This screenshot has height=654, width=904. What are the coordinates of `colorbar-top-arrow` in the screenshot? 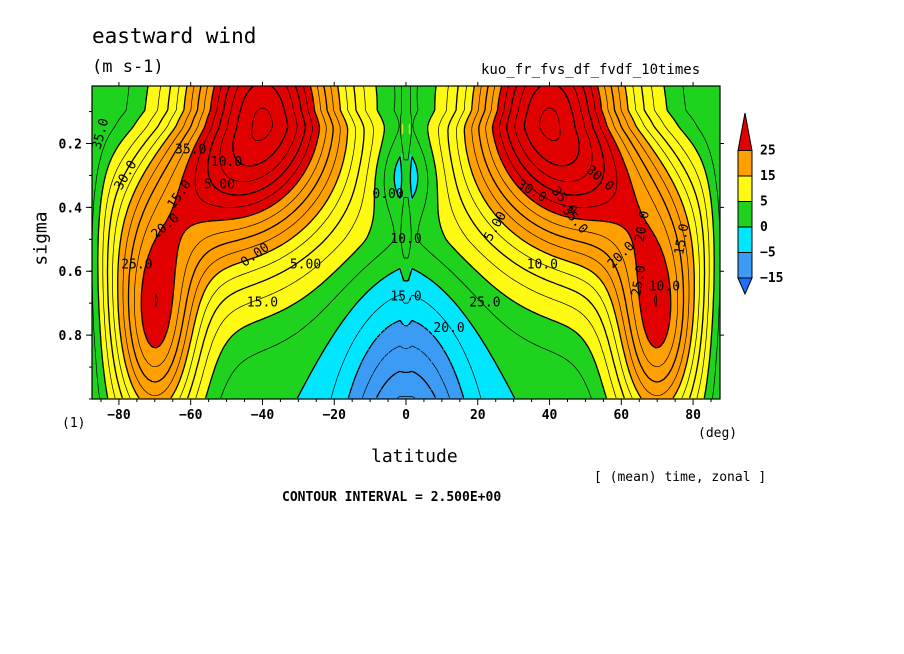 It's located at (745, 131).